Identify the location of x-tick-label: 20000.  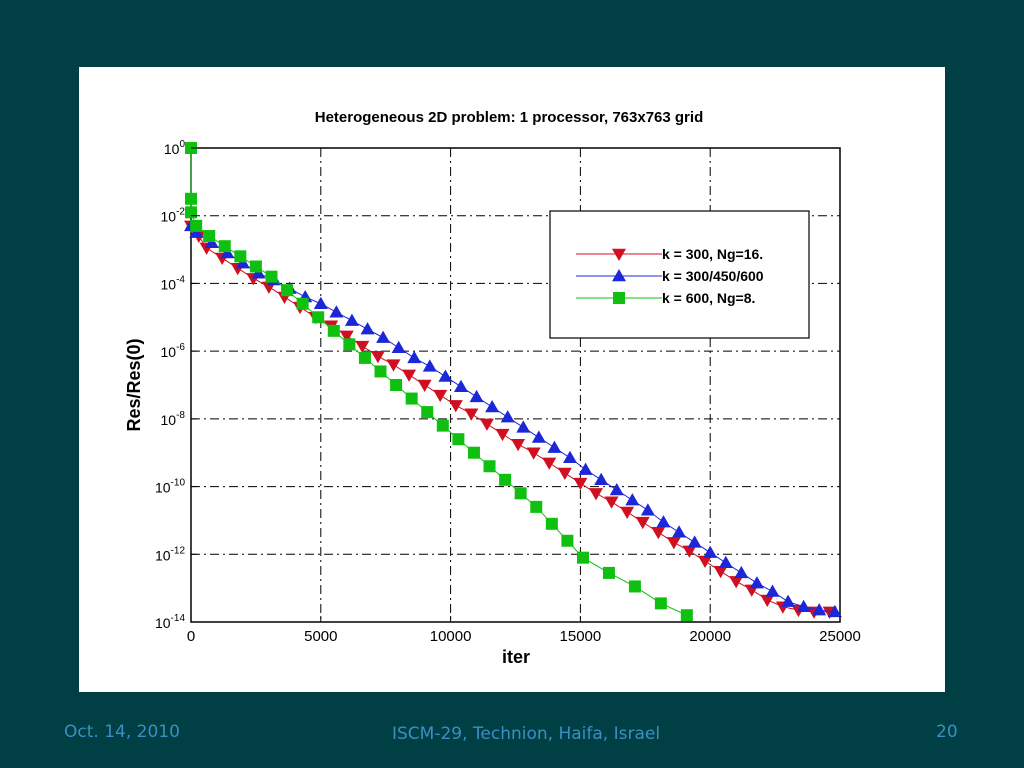
(710, 636).